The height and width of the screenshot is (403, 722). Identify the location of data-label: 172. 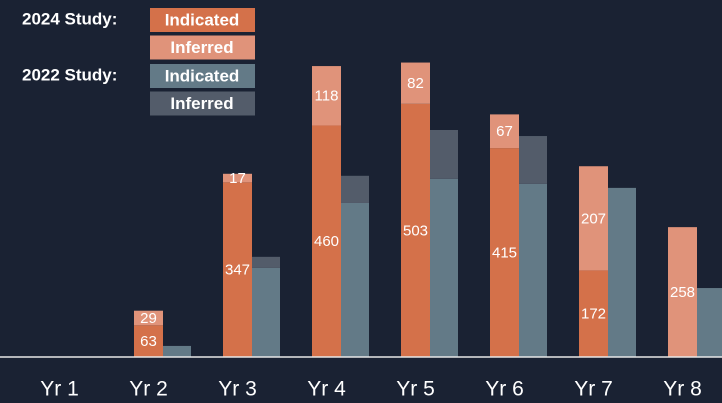
(593, 314).